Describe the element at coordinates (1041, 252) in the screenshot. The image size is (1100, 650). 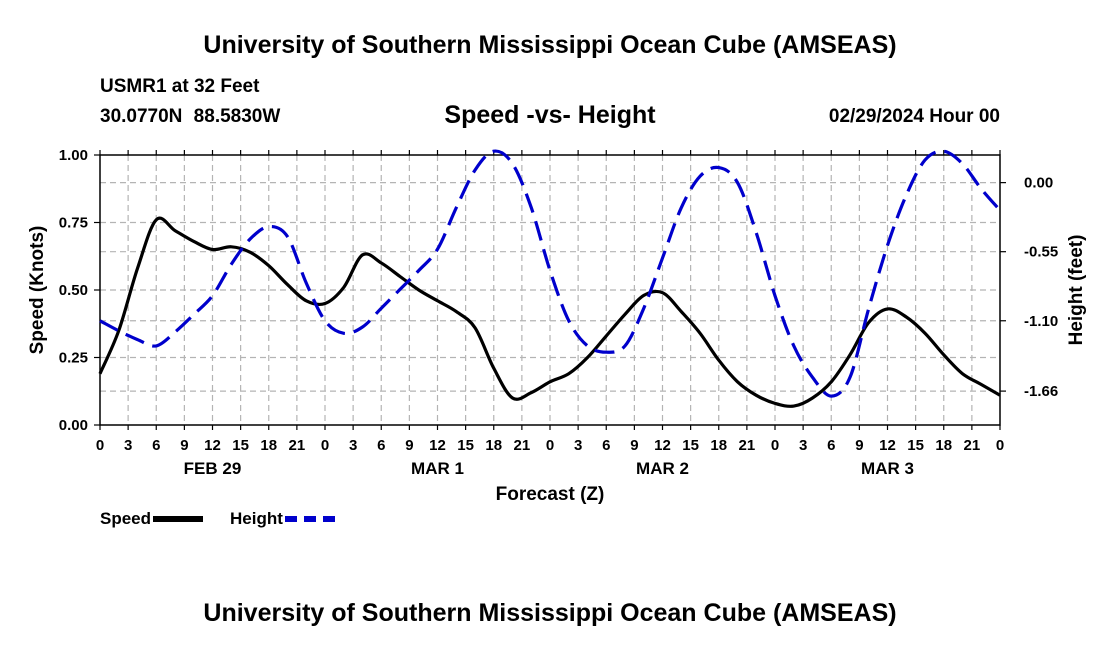
I see `y2-tick-label: -0.55` at that location.